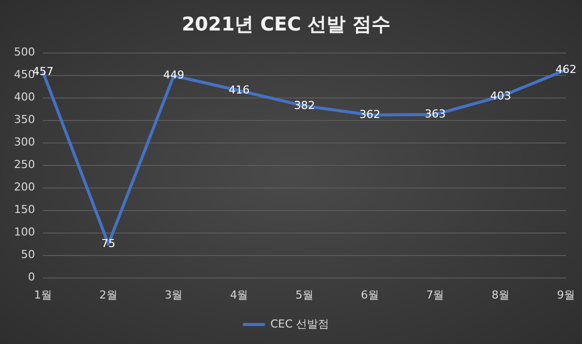  What do you see at coordinates (43, 295) in the screenshot?
I see `x-tick-label: 1월` at bounding box center [43, 295].